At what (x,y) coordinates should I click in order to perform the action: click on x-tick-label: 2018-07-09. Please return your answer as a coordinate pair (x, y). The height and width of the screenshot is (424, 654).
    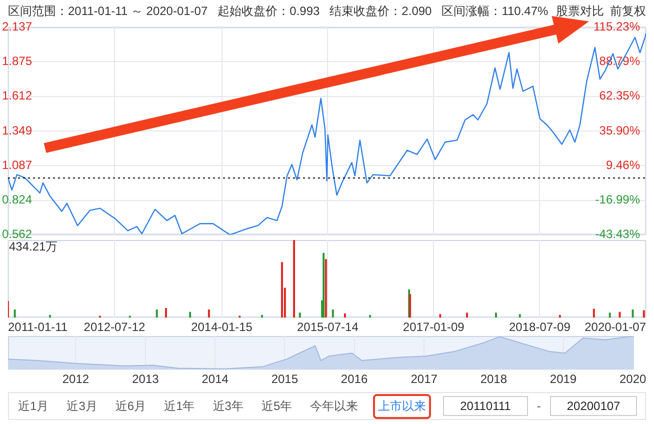
    Looking at the image, I should click on (540, 327).